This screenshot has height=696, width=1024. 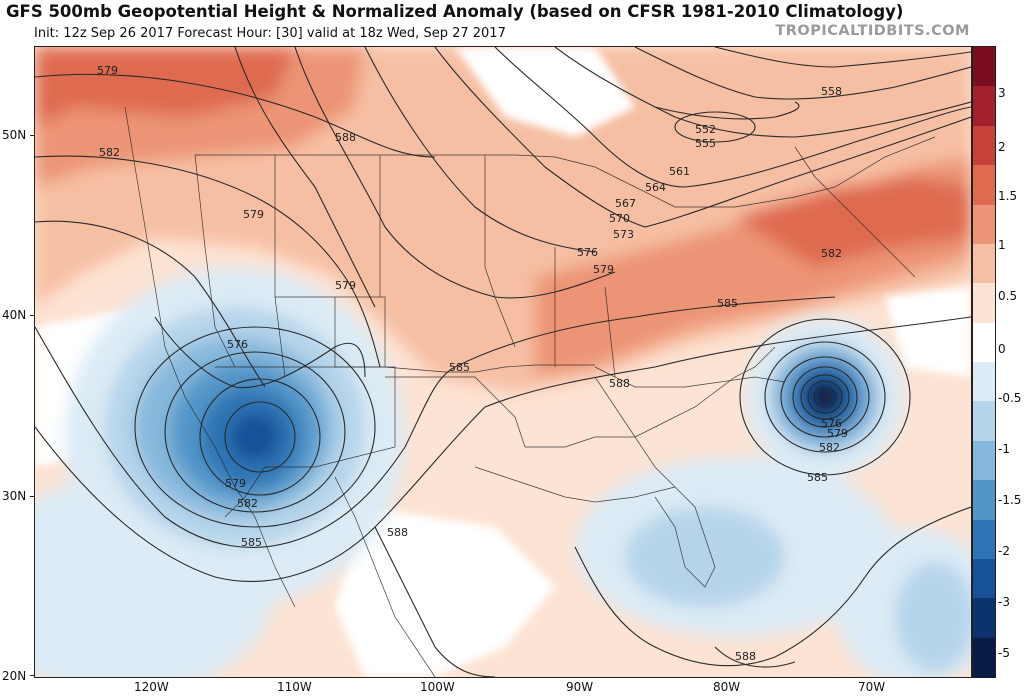 What do you see at coordinates (705, 129) in the screenshot?
I see `contour-label: 552` at bounding box center [705, 129].